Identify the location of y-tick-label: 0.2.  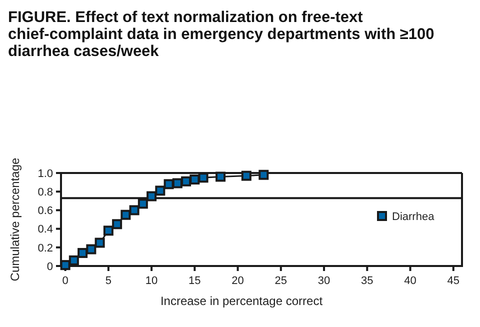
(45, 248).